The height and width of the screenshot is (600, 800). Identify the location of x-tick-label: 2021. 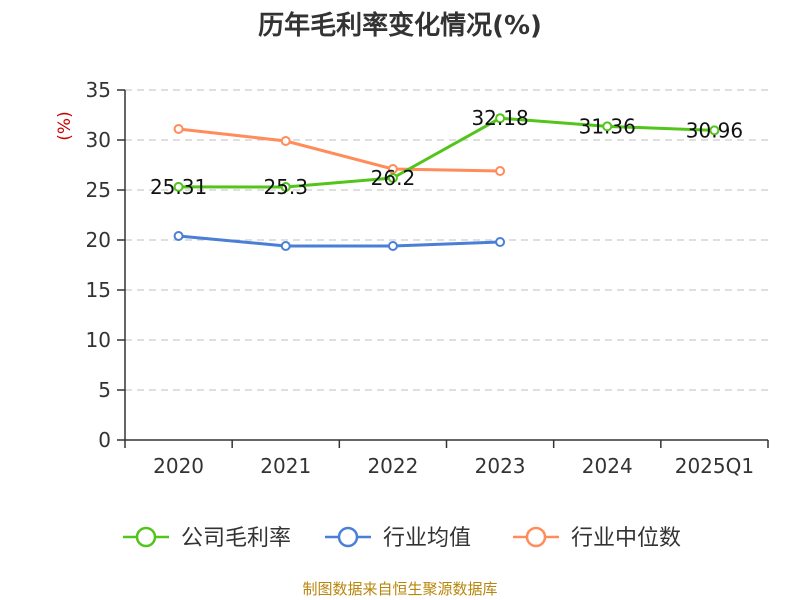
(285, 466).